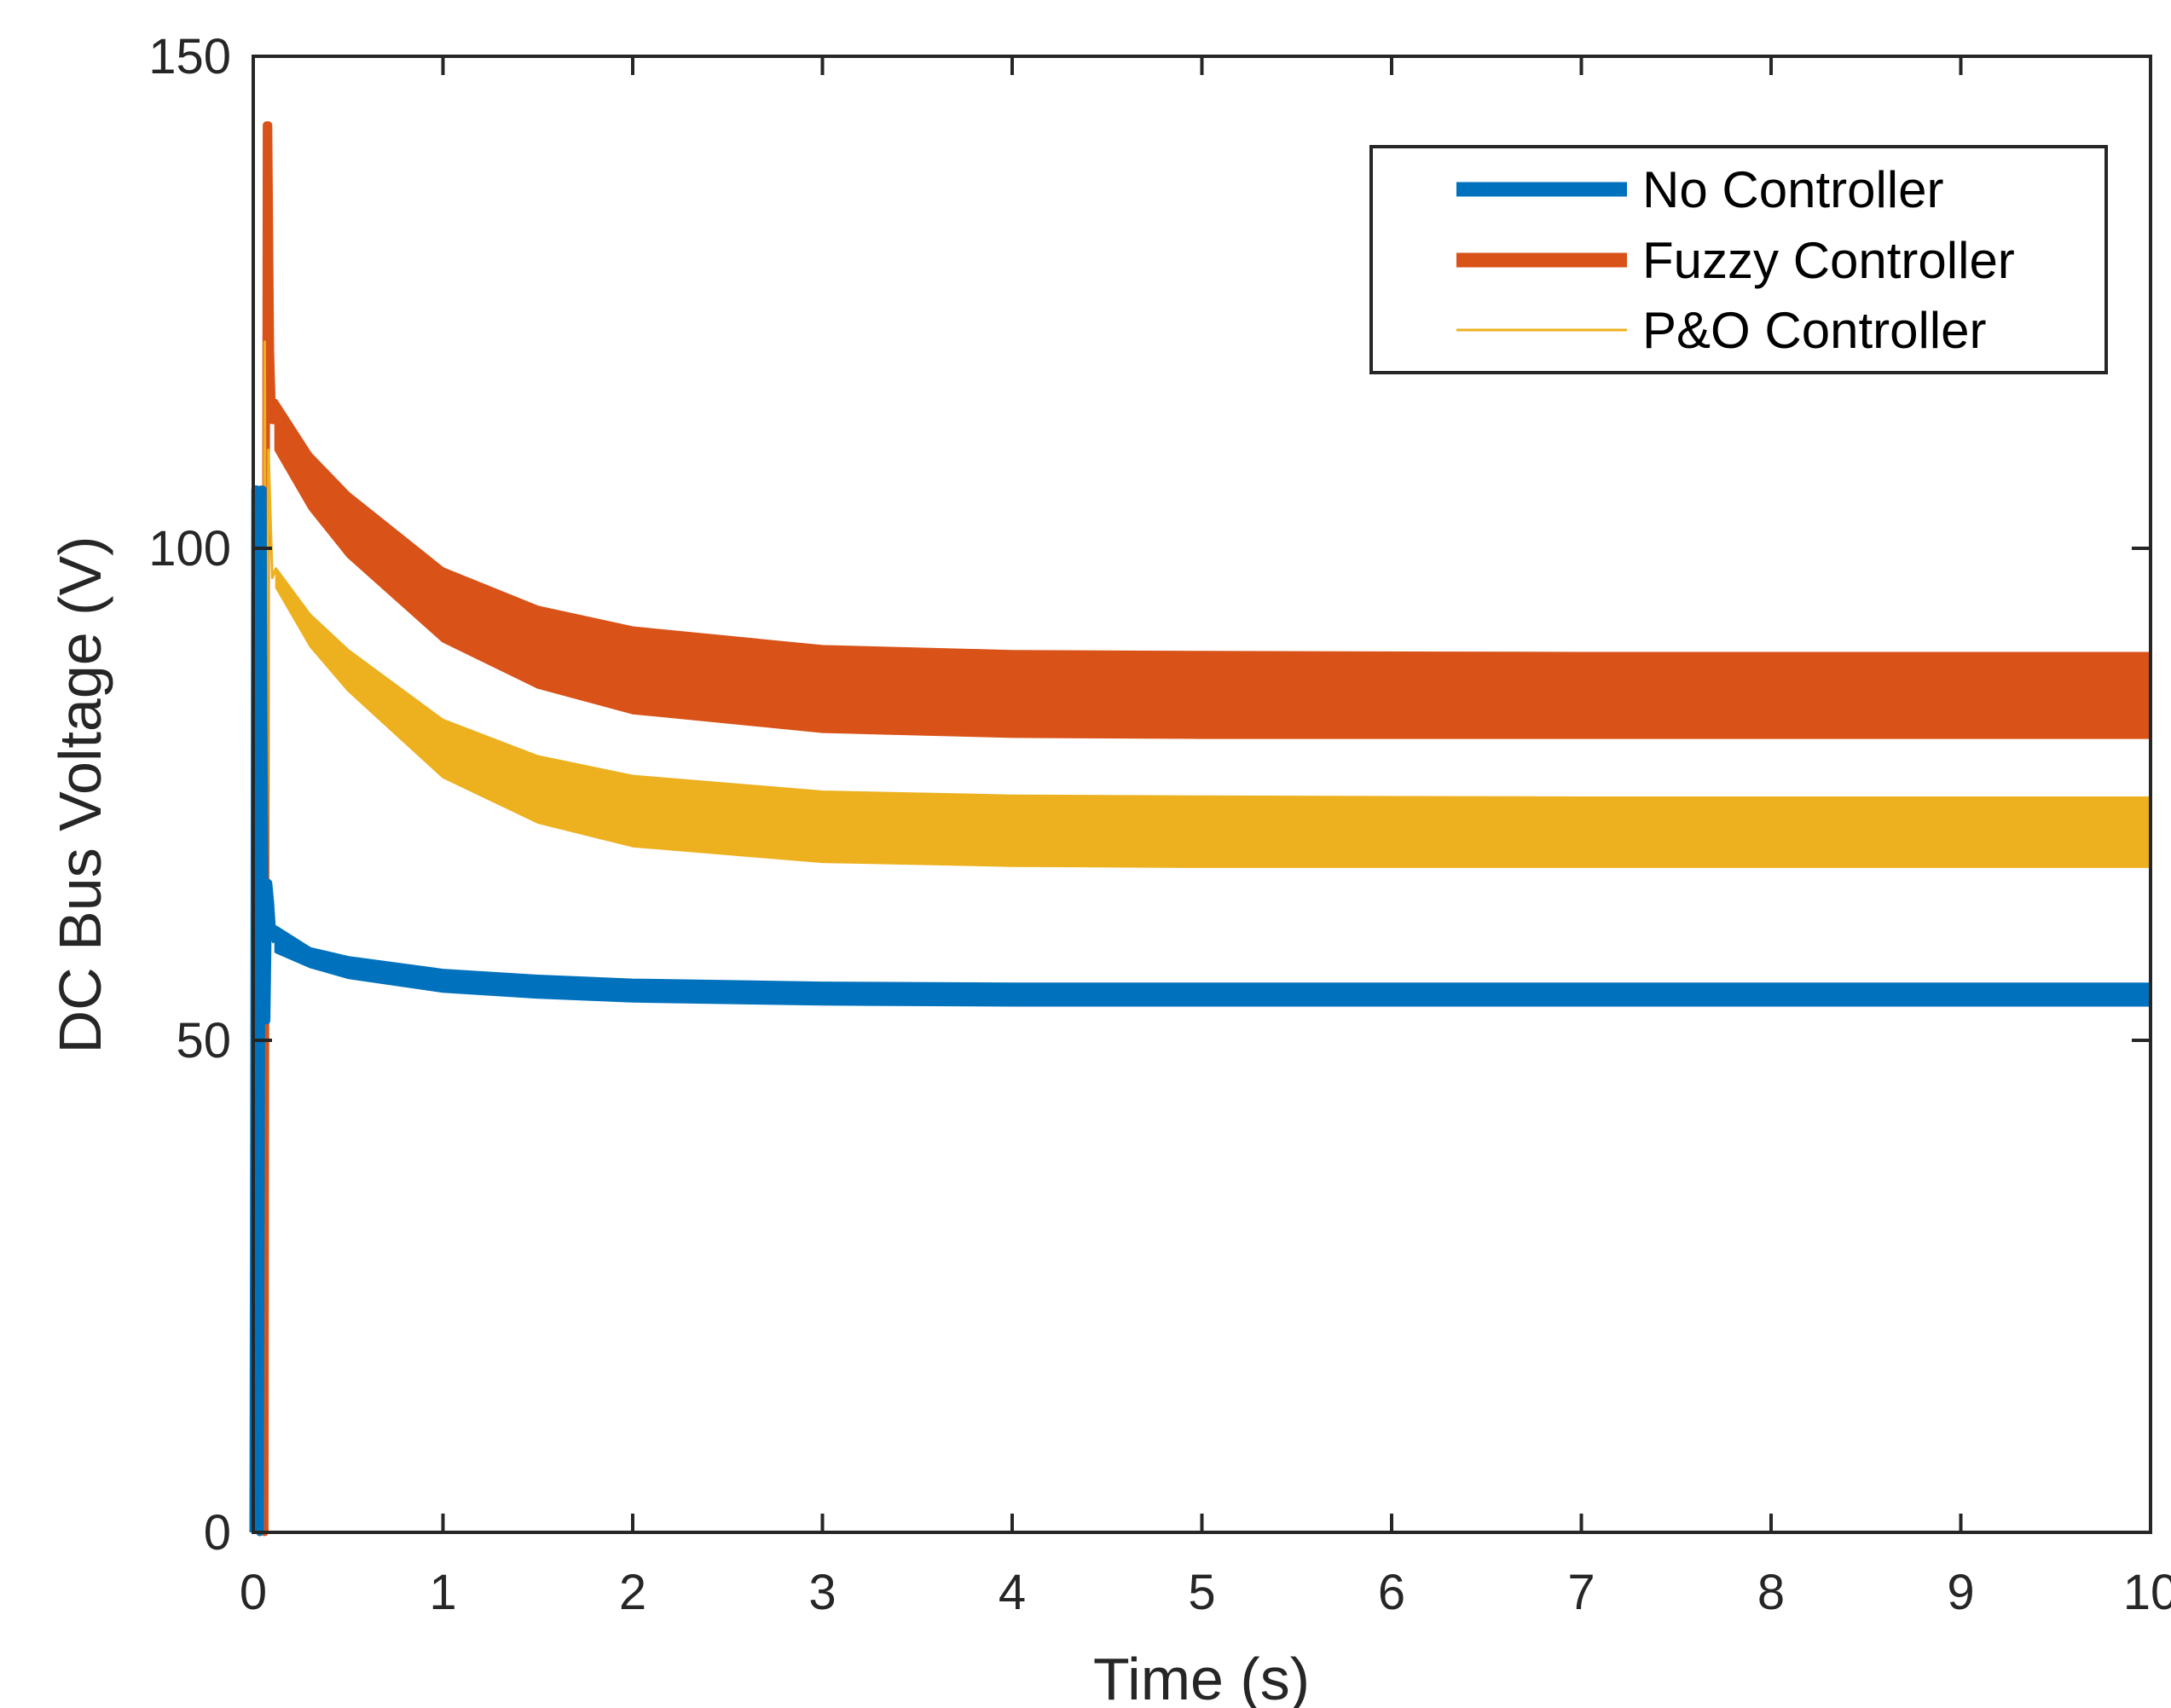 The image size is (2171, 1708). What do you see at coordinates (189, 548) in the screenshot?
I see `y-tick-label: 100` at bounding box center [189, 548].